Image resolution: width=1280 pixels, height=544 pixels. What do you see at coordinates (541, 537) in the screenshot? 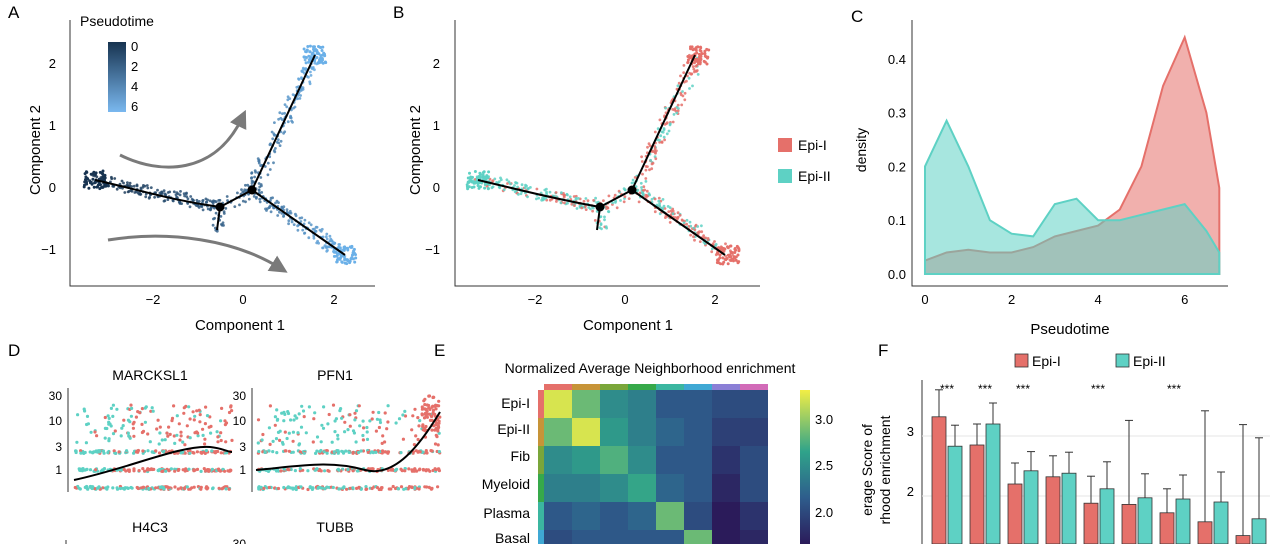
I see `heatmap-row-annotation` at bounding box center [541, 537].